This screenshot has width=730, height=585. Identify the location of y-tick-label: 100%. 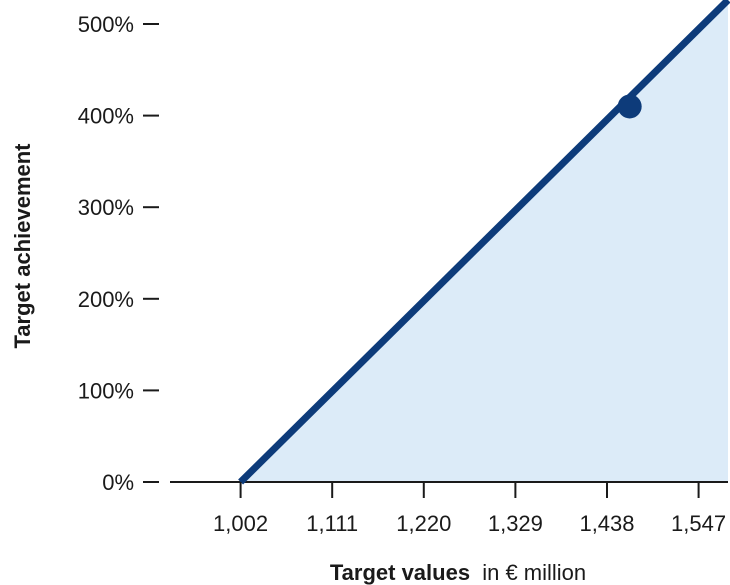
(106, 390).